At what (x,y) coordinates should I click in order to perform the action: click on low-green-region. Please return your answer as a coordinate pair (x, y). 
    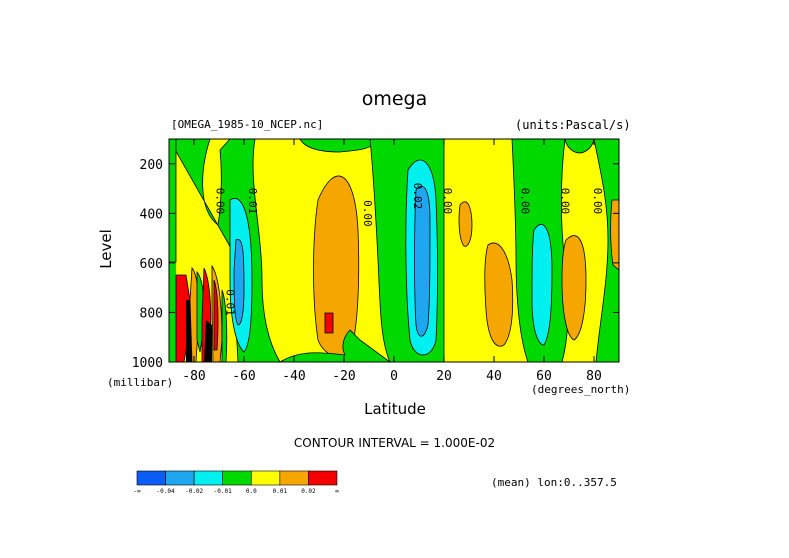
    Looking at the image, I should click on (335, 345).